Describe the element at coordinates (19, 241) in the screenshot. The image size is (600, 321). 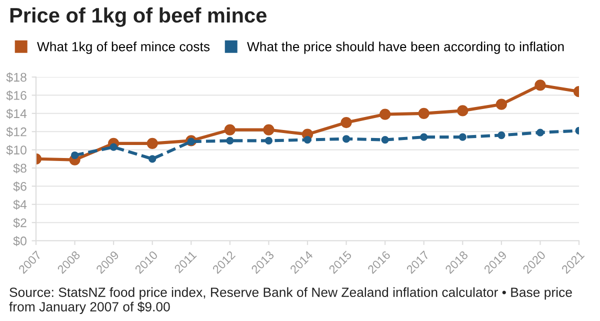
I see `y-tick-label: $0` at that location.